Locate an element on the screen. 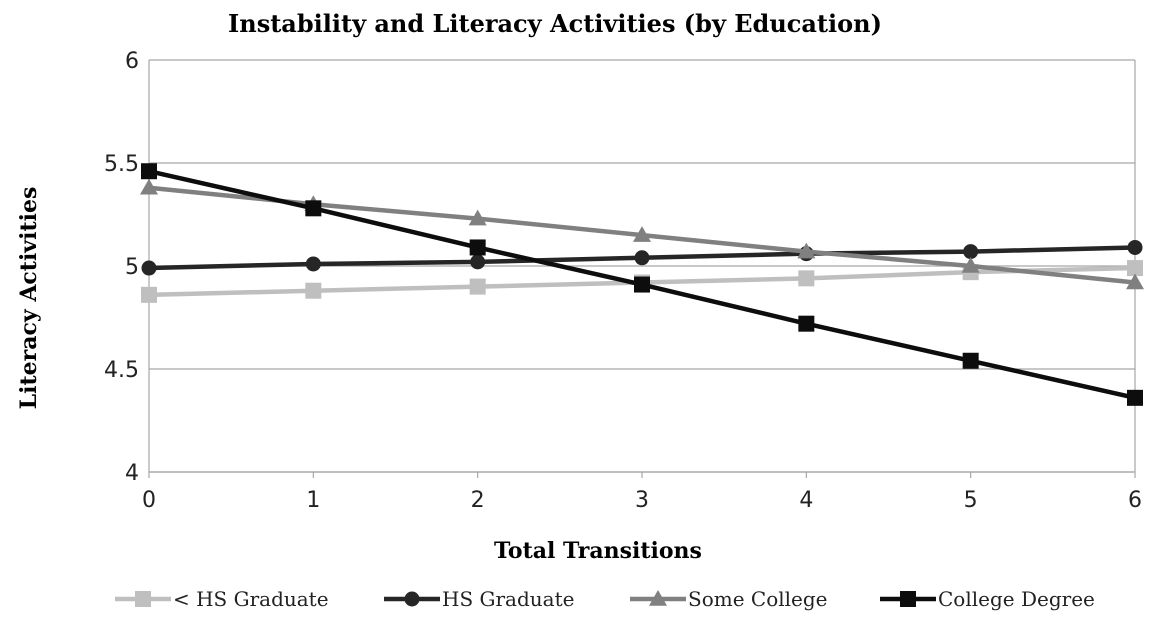 This screenshot has width=1149, height=618. y-tick-label: 4 is located at coordinates (132, 473).